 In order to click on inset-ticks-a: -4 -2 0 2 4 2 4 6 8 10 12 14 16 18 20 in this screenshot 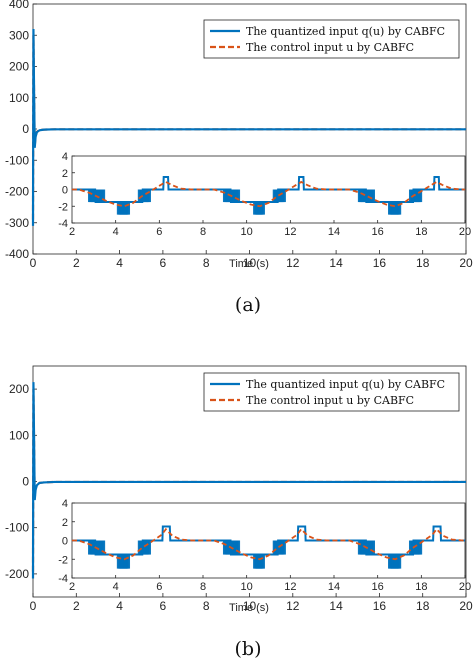, I will do `click(264, 194)`.